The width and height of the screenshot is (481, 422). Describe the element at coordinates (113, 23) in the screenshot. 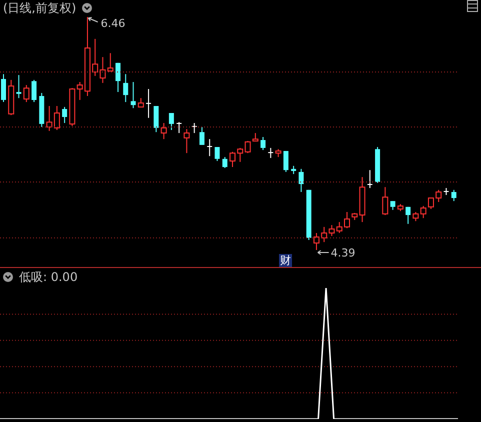

I see `annotation: 6.46` at that location.